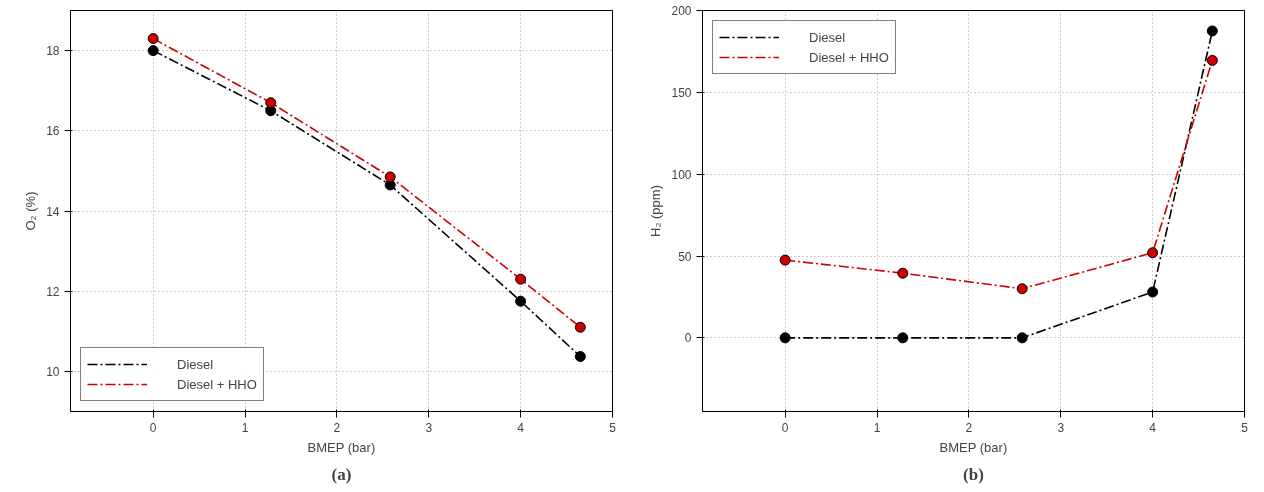 The width and height of the screenshot is (1264, 492). What do you see at coordinates (681, 11) in the screenshot?
I see `y-tick-label: 200` at bounding box center [681, 11].